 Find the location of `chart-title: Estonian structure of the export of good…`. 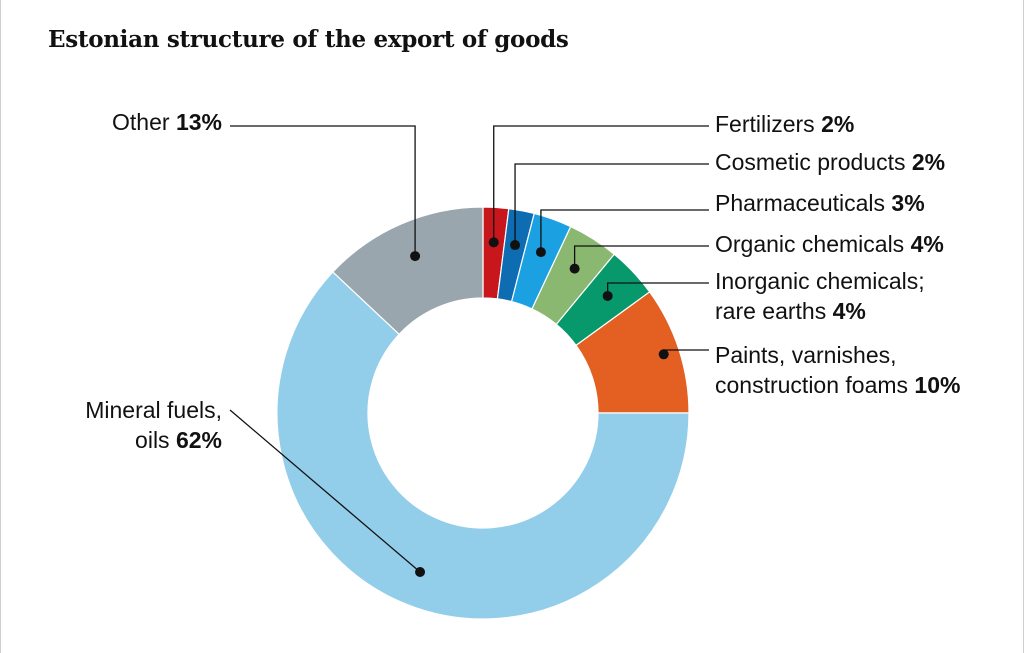

chart-title: Estonian structure of the export of good… is located at coordinates (308, 39).